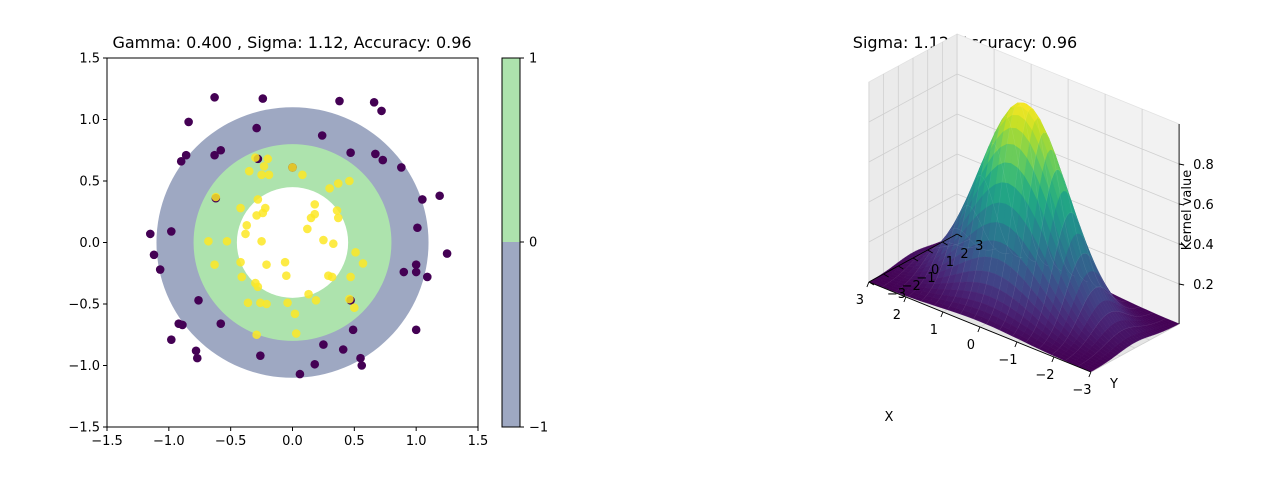 Image resolution: width=1280 pixels, height=480 pixels. I want to click on y-axis-ticks: −1.5 −1.0 −0.5 0.0 0.5 1.0 1.5, so click(87, 244).